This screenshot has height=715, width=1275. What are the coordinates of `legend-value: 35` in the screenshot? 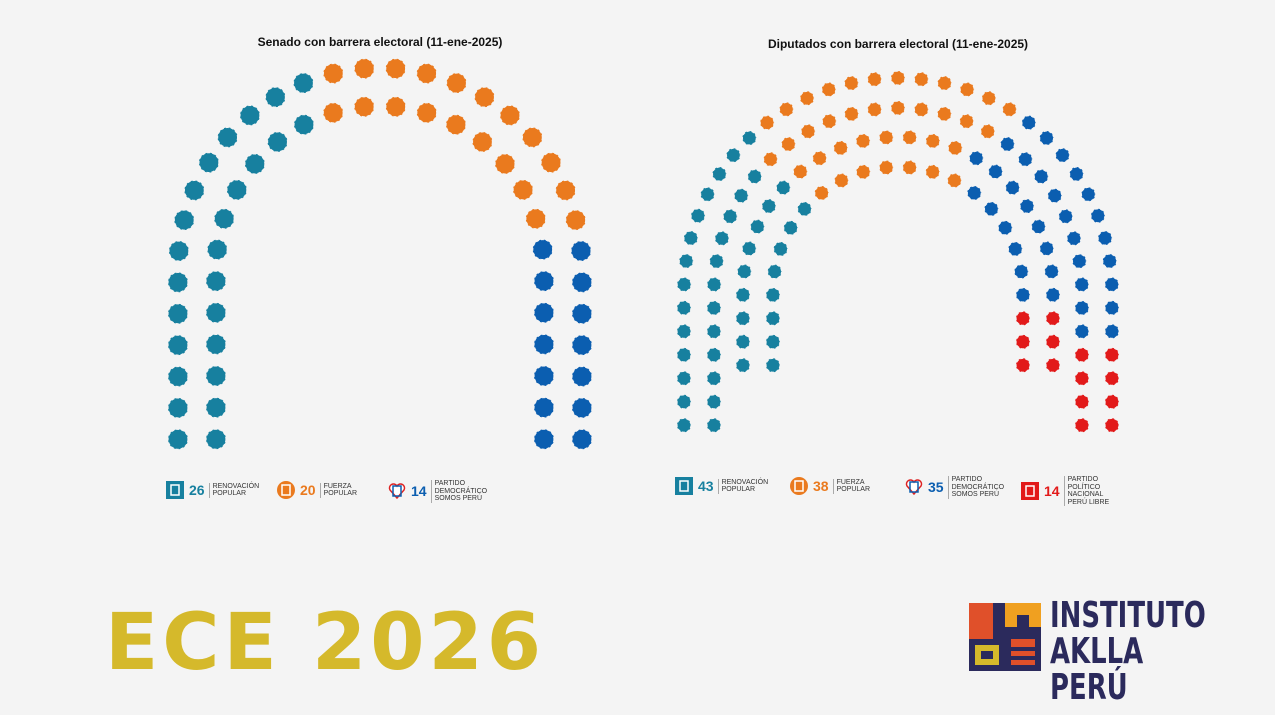 It's located at (936, 487).